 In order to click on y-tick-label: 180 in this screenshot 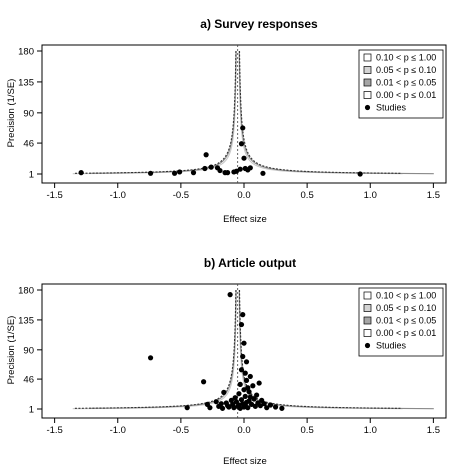, I will do `click(26, 52)`.